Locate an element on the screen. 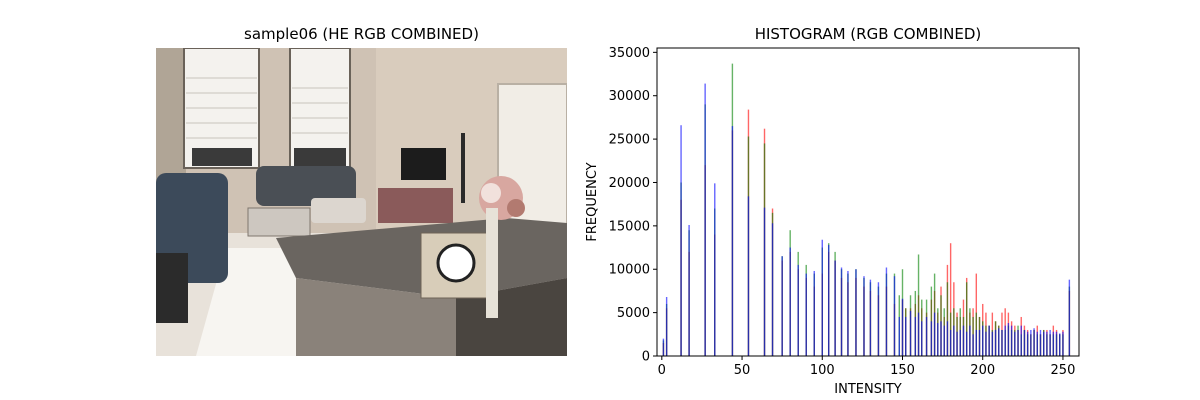 The height and width of the screenshot is (400, 1200). y-tick-label: 25000 is located at coordinates (629, 140).